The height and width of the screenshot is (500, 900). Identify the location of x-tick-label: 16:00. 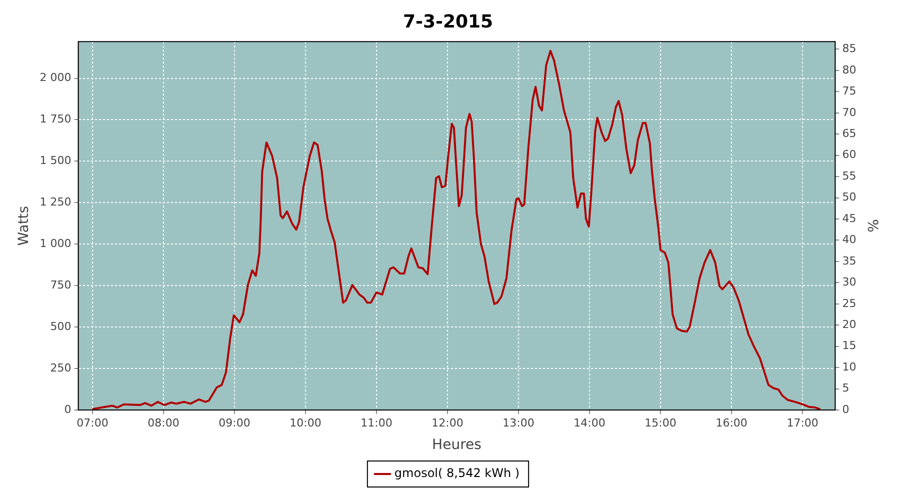
(732, 423).